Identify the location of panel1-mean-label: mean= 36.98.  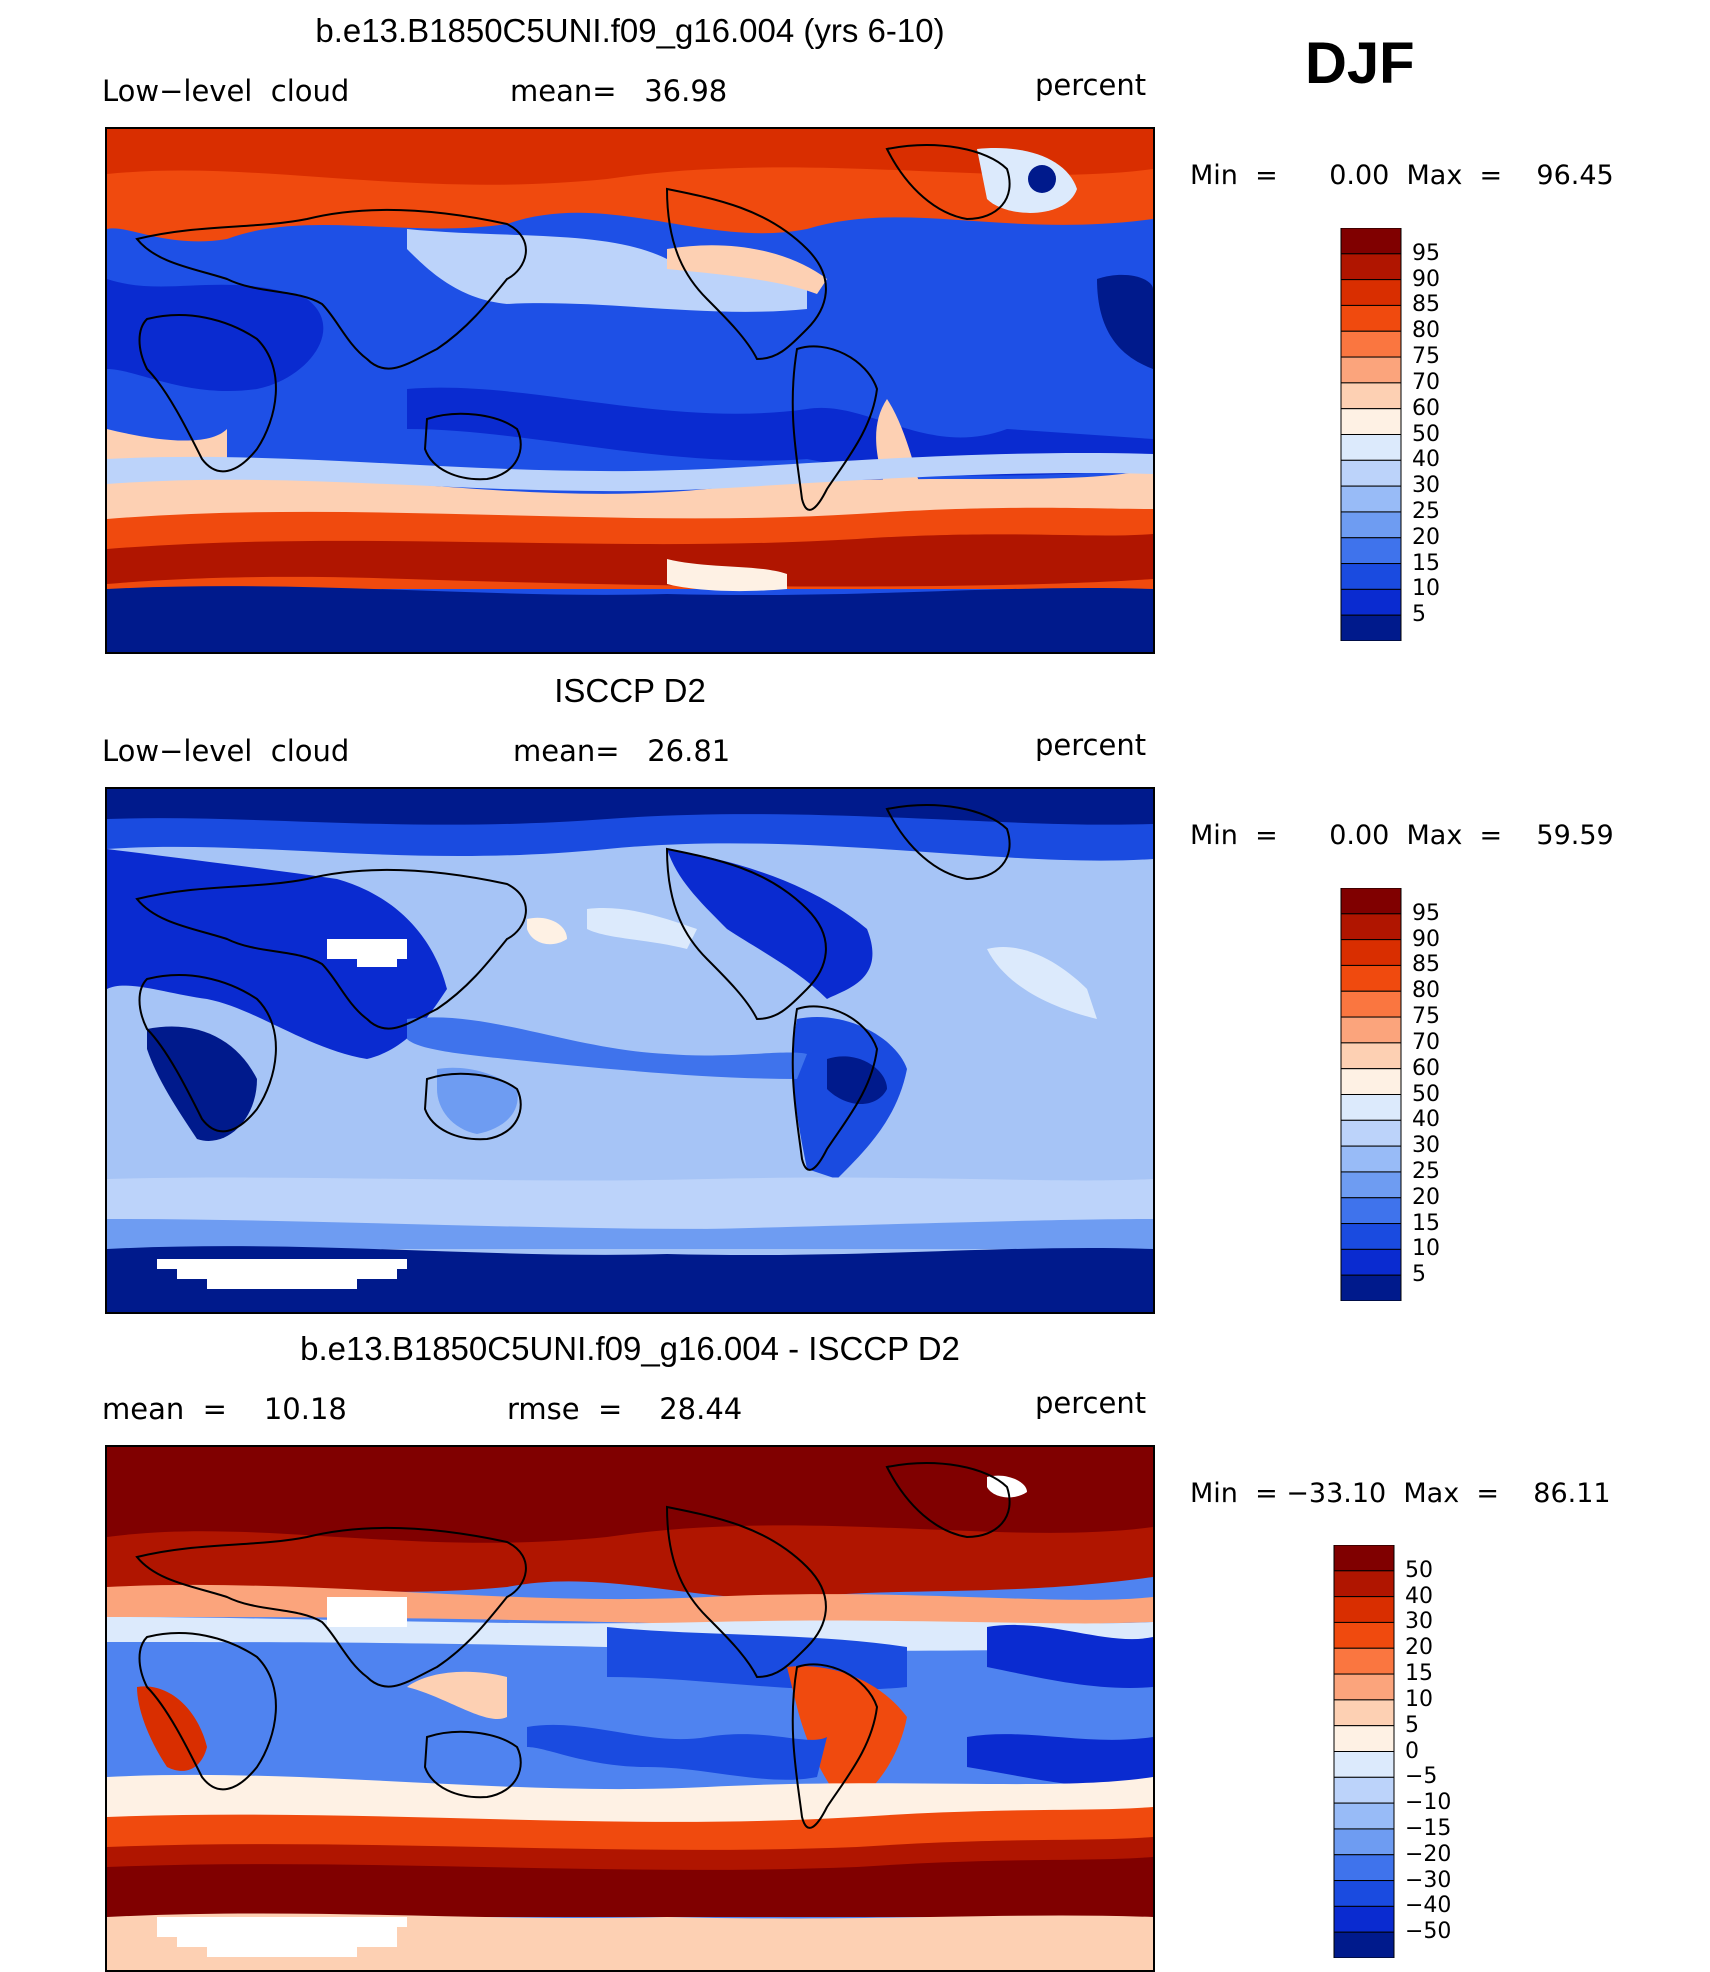
(619, 91).